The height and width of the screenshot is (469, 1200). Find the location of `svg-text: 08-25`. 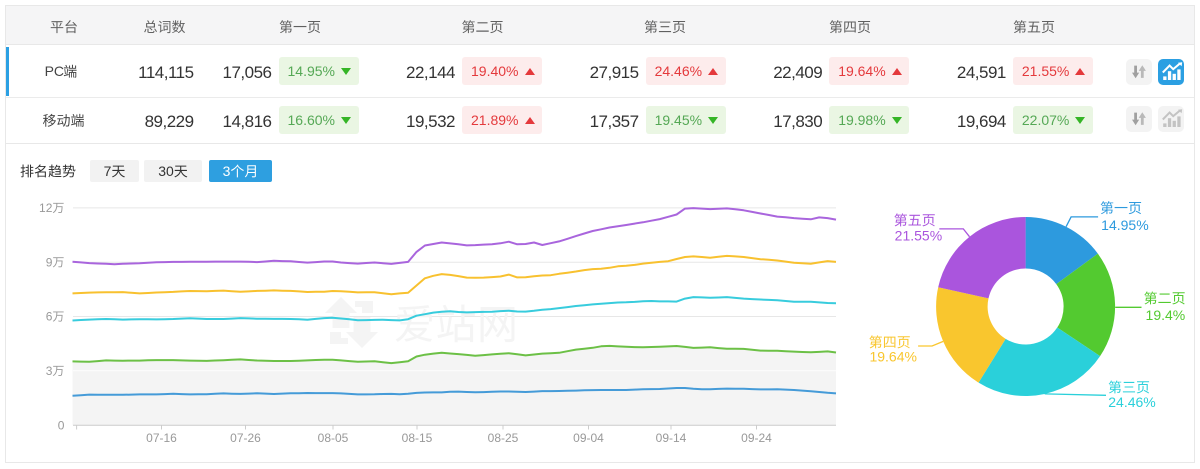

svg-text: 08-25 is located at coordinates (503, 438).